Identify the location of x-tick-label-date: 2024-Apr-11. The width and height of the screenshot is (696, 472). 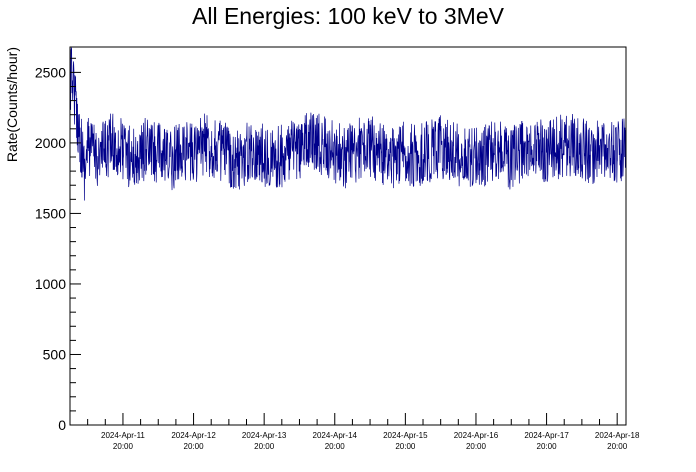
(123, 435).